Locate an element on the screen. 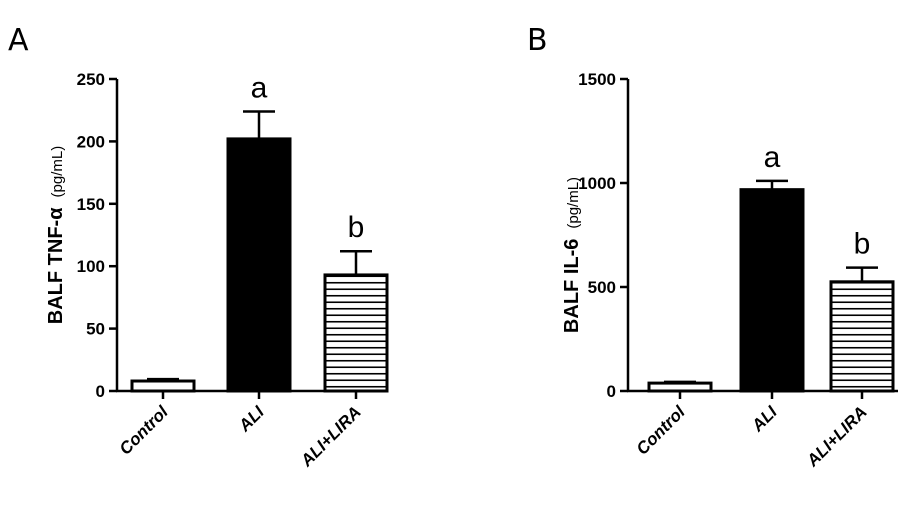 Image resolution: width=924 pixels, height=512 pixels. svg-text: BALF IL-6 (pg/mL) is located at coordinates (572, 255).